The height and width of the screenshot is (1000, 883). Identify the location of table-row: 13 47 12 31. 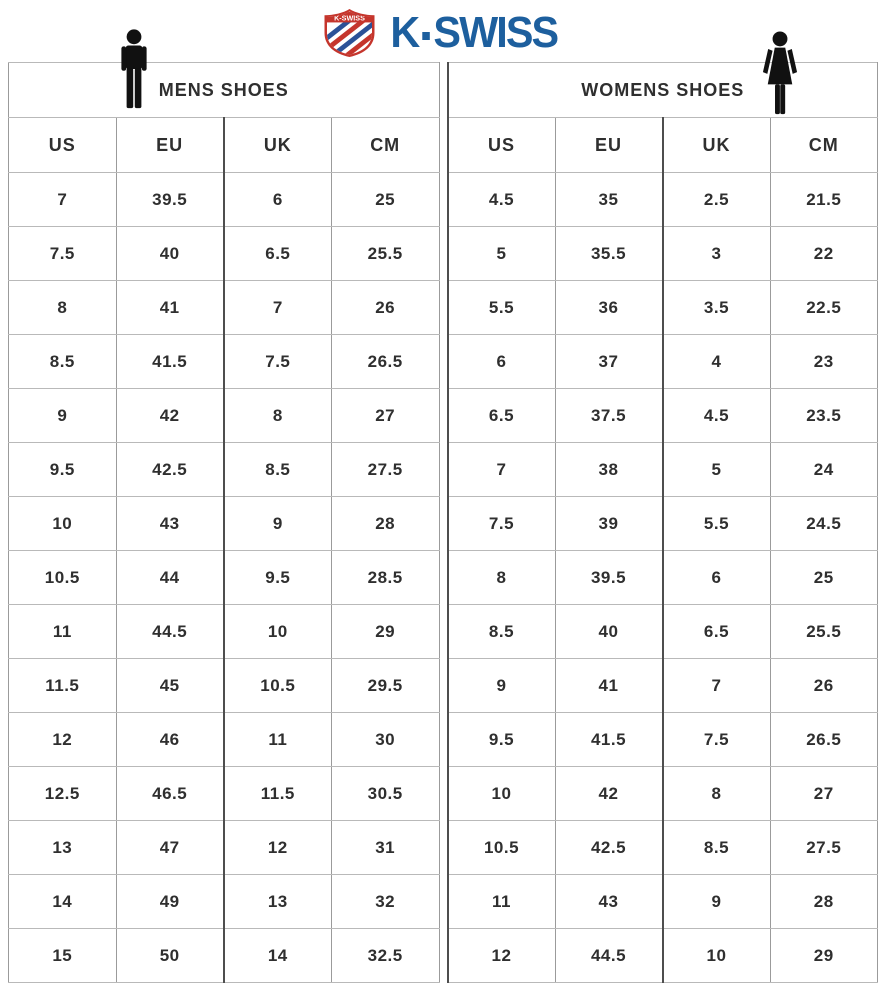
(224, 847).